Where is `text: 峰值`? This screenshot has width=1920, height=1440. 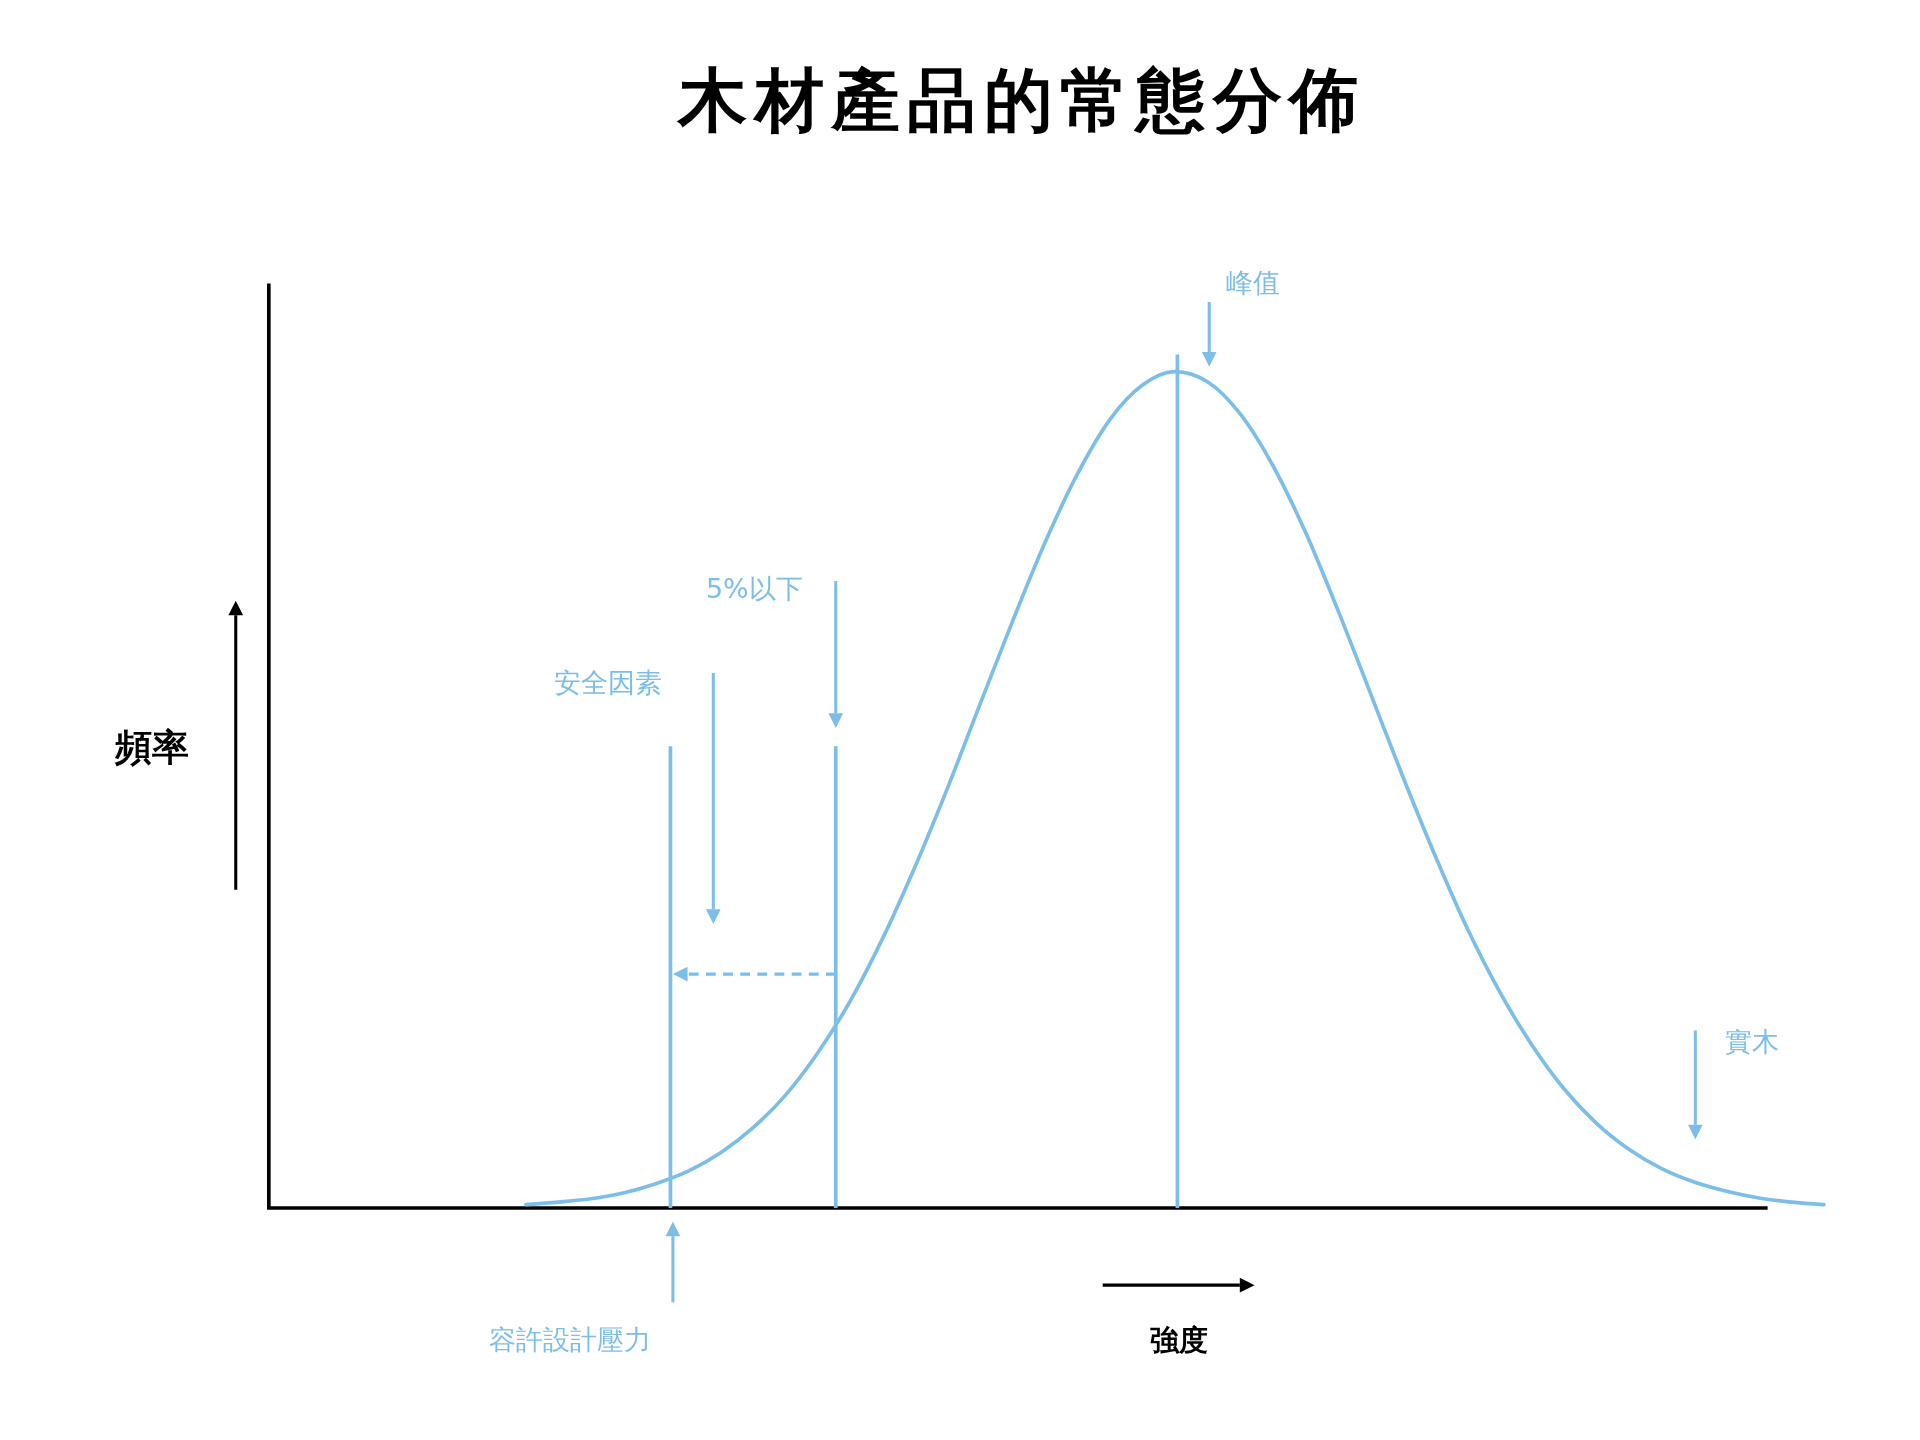
text: 峰值 is located at coordinates (1253, 283).